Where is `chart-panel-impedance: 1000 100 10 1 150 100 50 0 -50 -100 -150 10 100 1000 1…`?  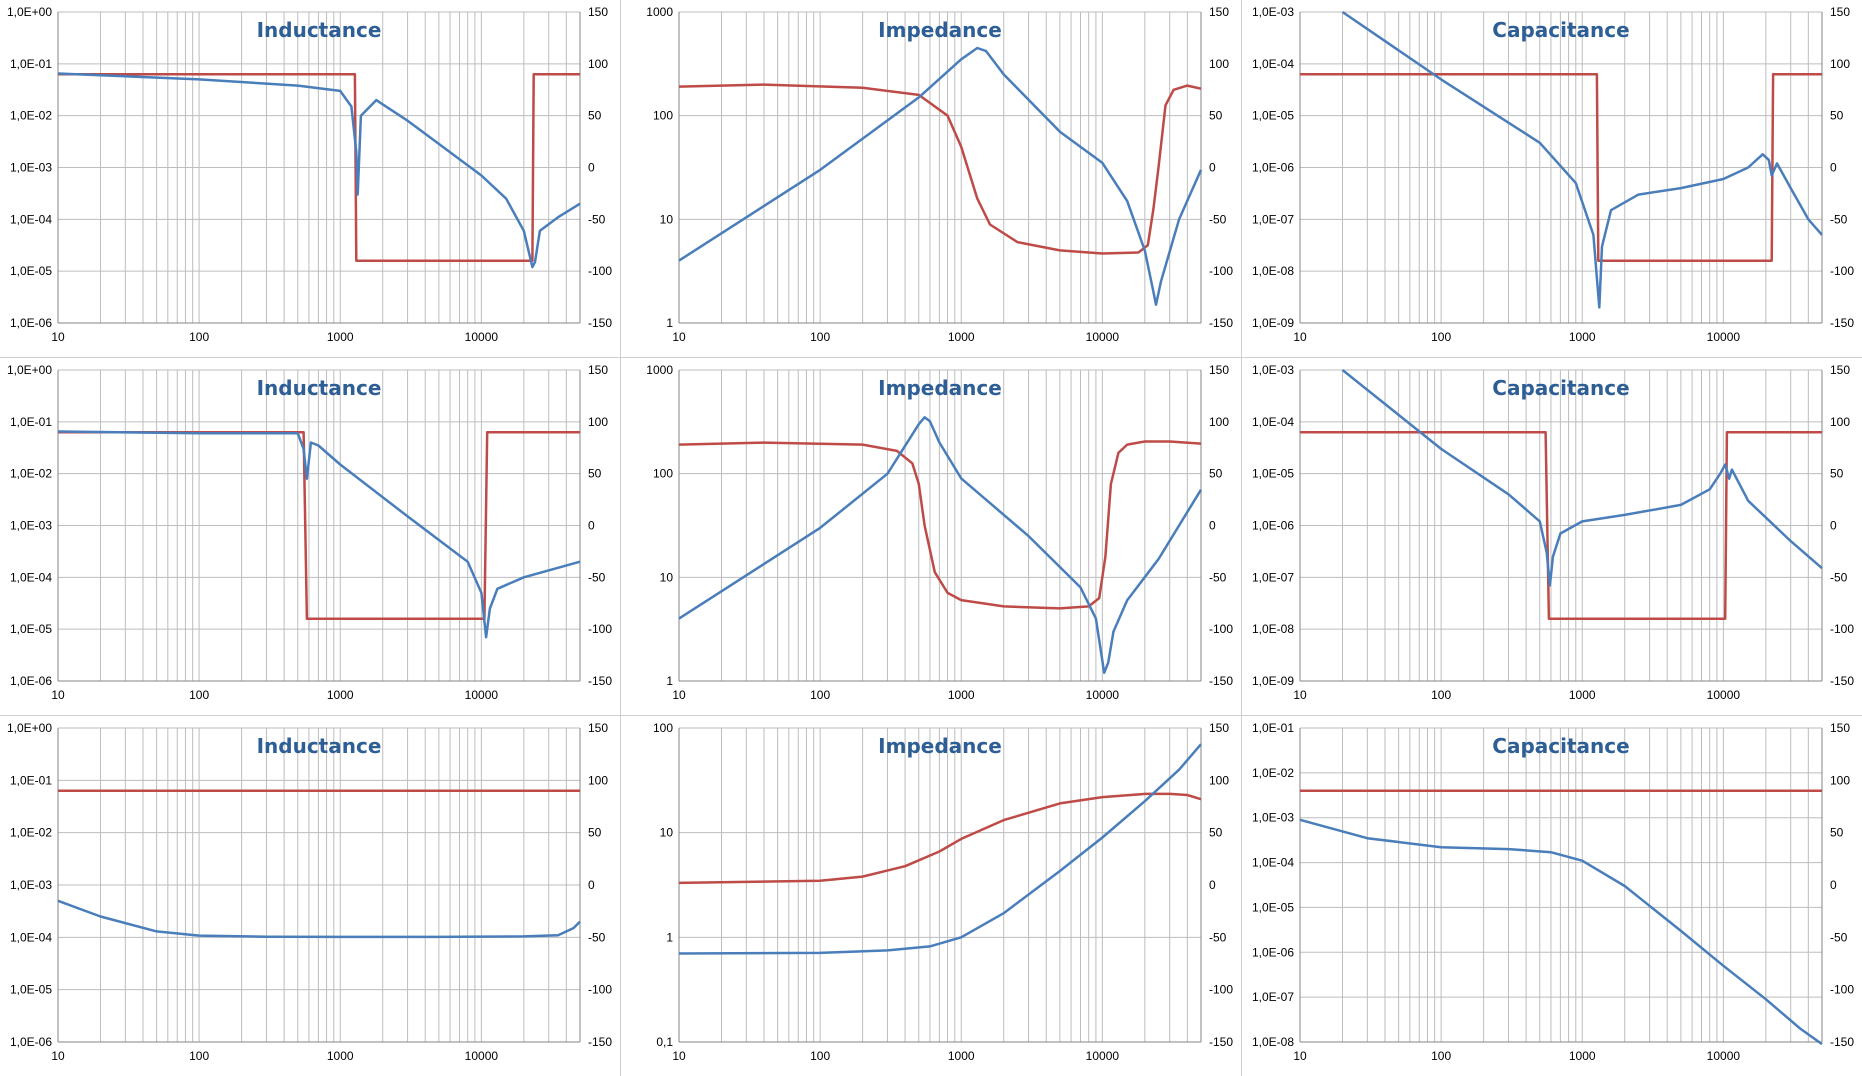 chart-panel-impedance: 1000 100 10 1 150 100 50 0 -50 -100 -150 10 100 1000 1… is located at coordinates (931, 178).